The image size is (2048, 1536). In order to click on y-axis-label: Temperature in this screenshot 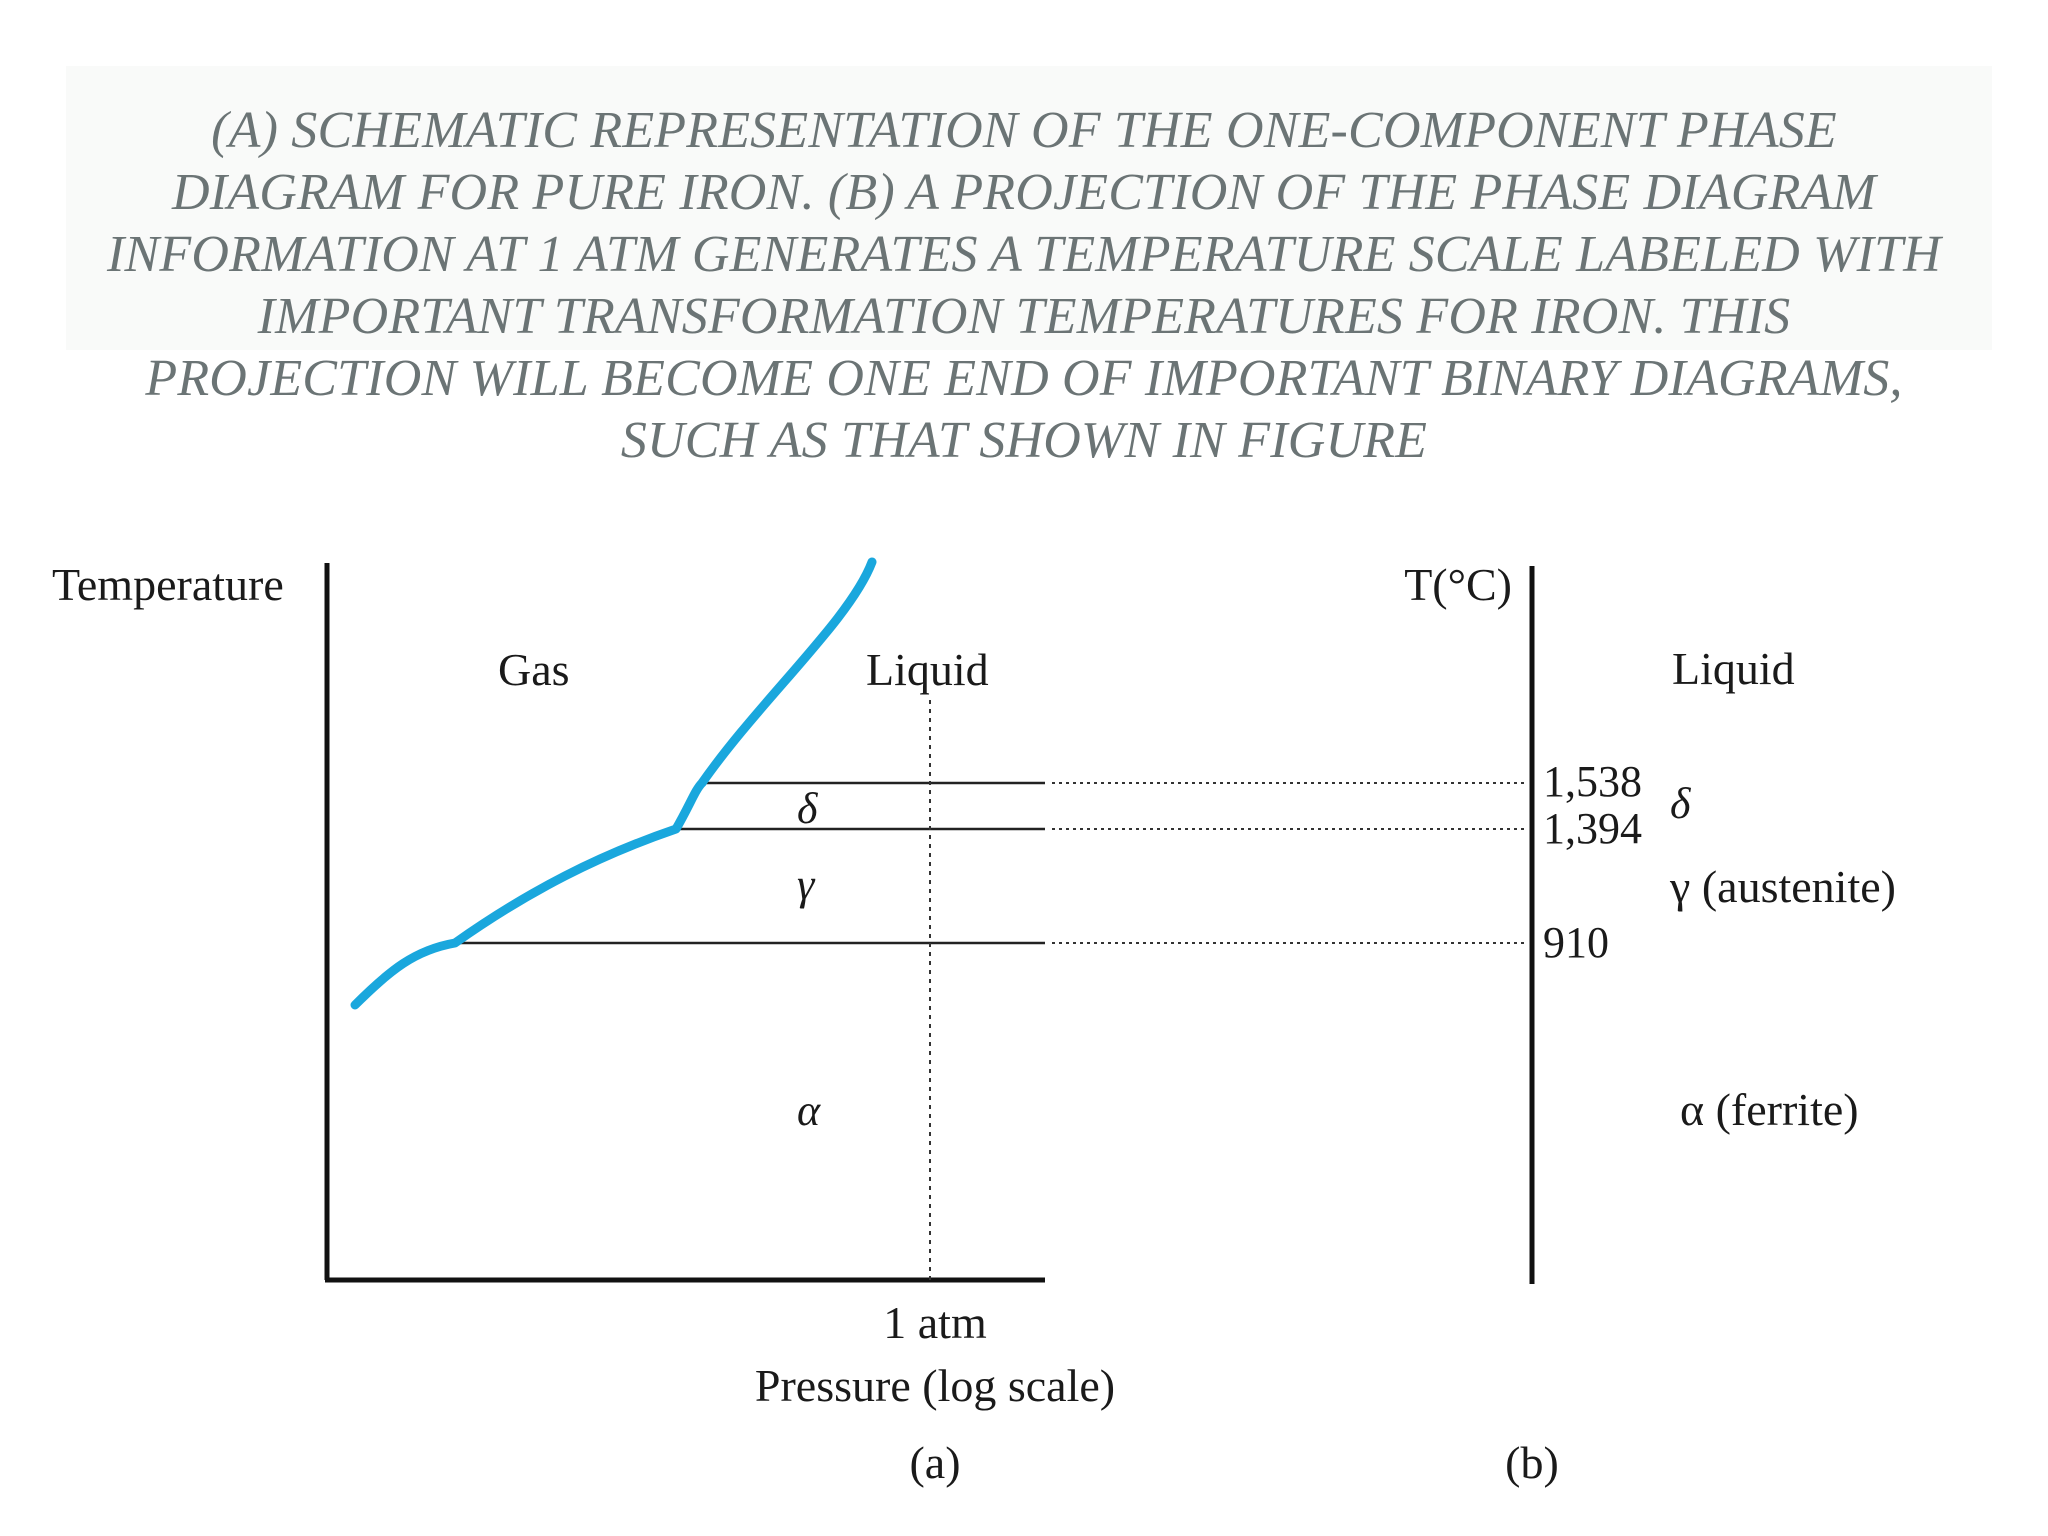, I will do `click(168, 584)`.